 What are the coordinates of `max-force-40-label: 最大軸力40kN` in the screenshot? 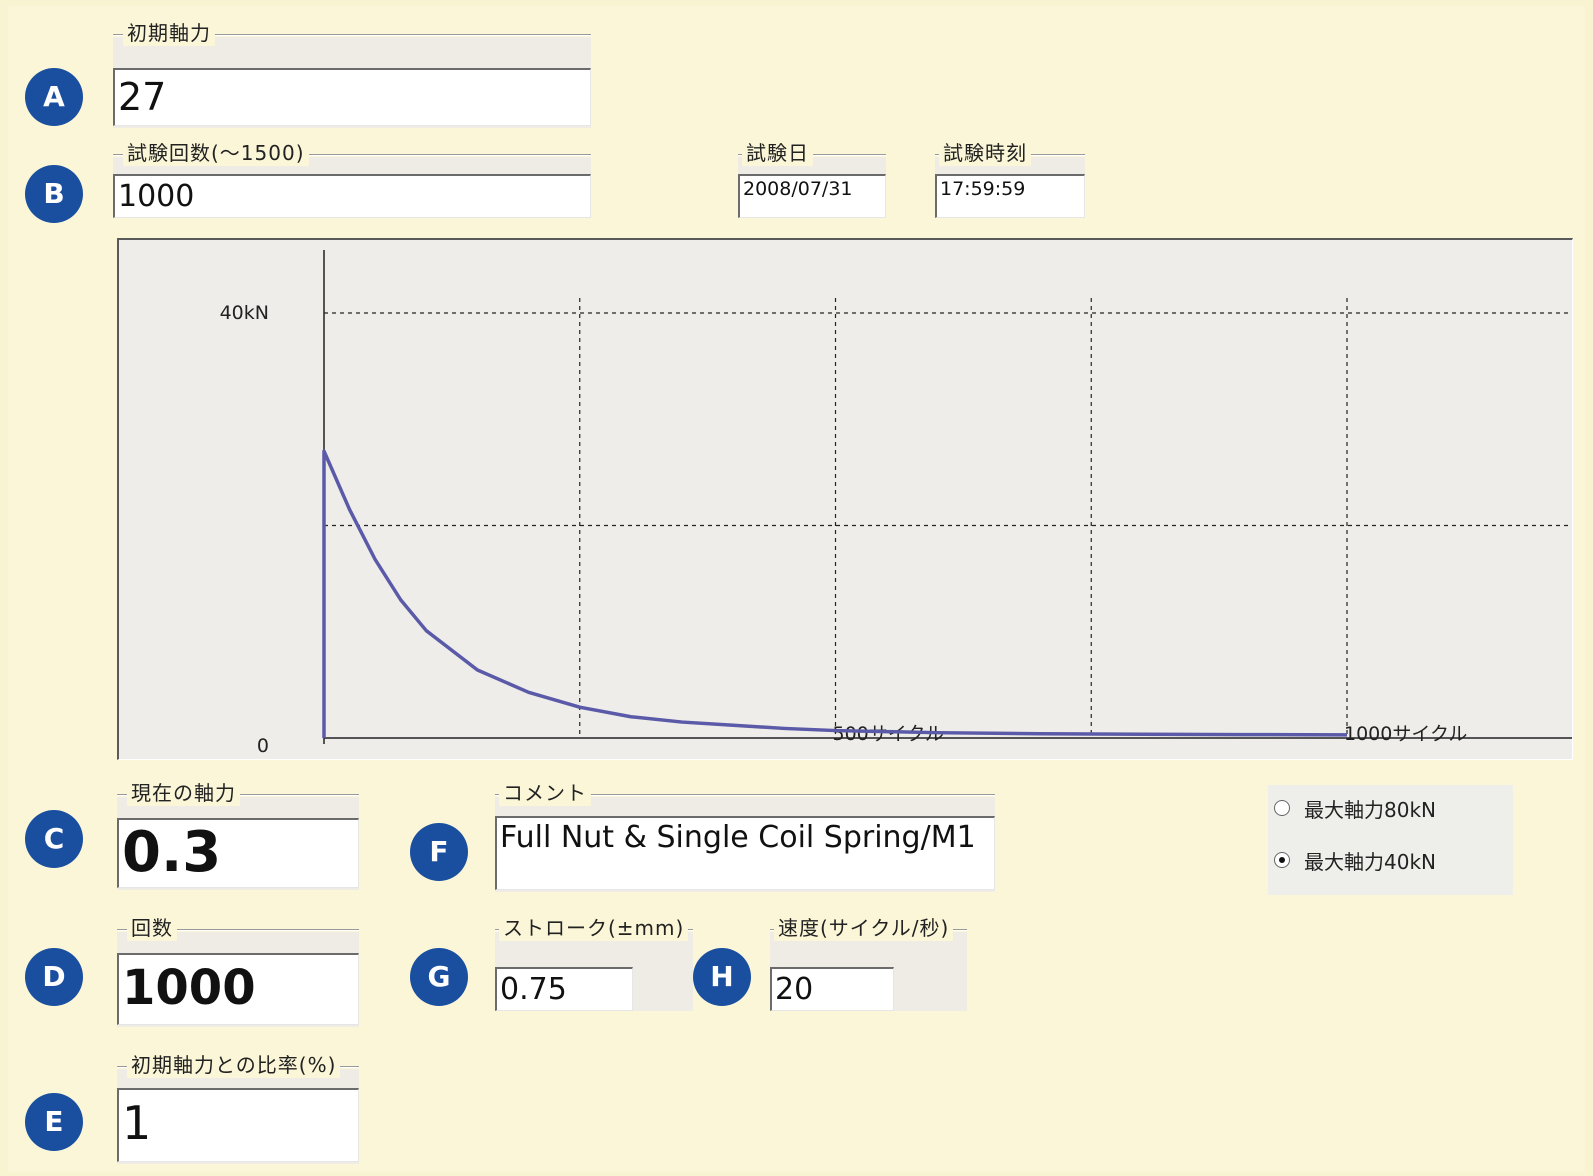 It's located at (1370, 861).